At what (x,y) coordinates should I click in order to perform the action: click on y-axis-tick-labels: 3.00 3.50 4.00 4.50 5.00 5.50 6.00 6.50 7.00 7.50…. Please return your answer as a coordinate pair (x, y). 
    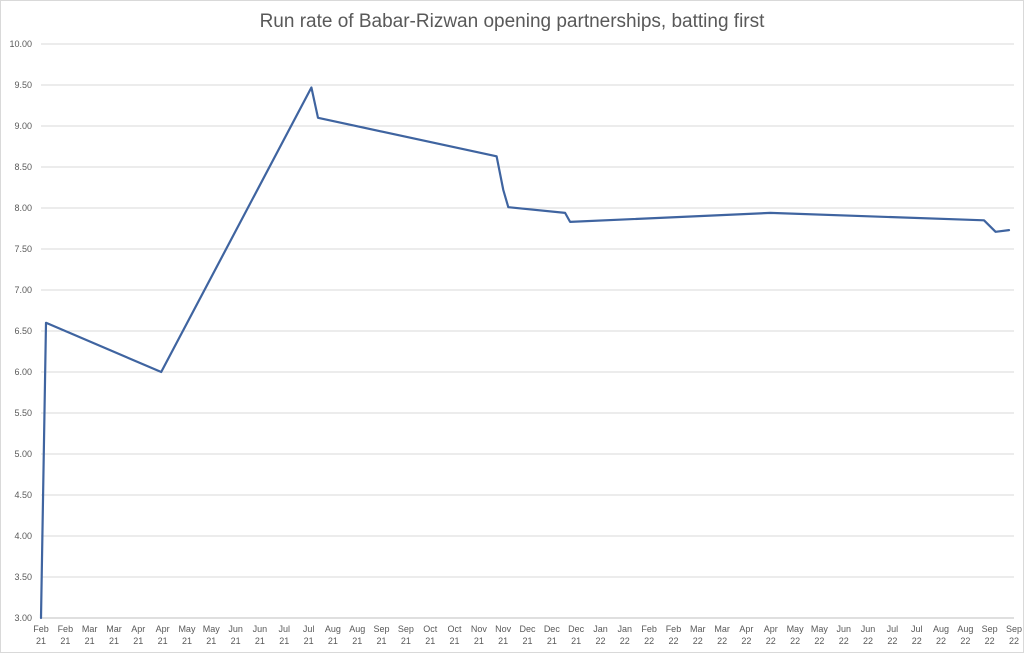
    Looking at the image, I should click on (20, 331).